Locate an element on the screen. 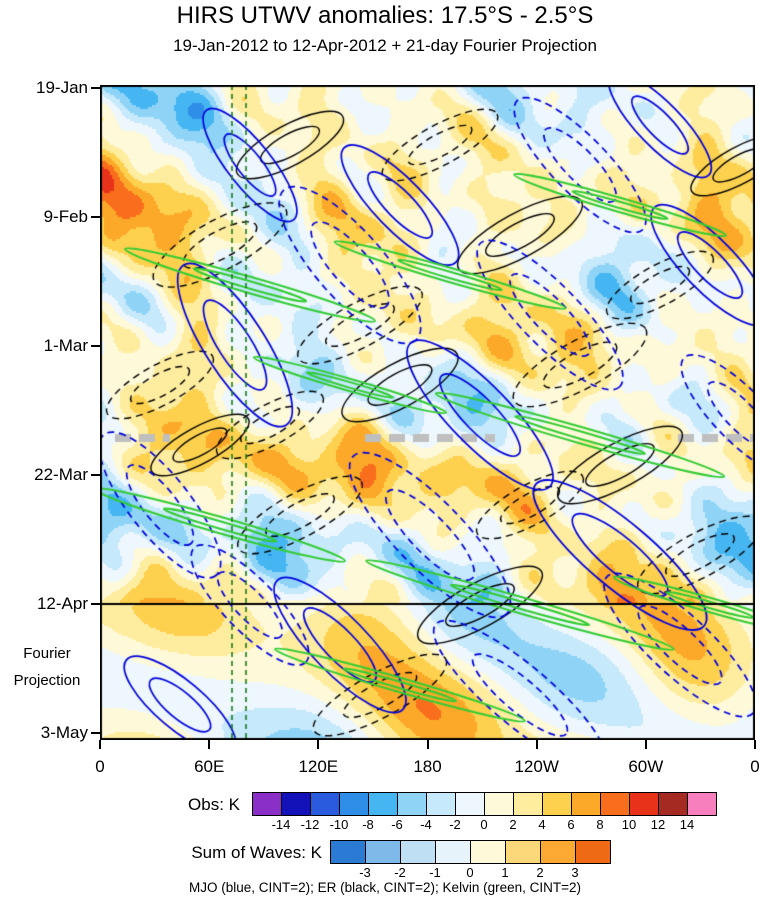  obs-colorbar-ticks: -14 -12 -10 -8 -6 -4 -2 0 2 4 6 8 10 12 14 is located at coordinates (484, 825).